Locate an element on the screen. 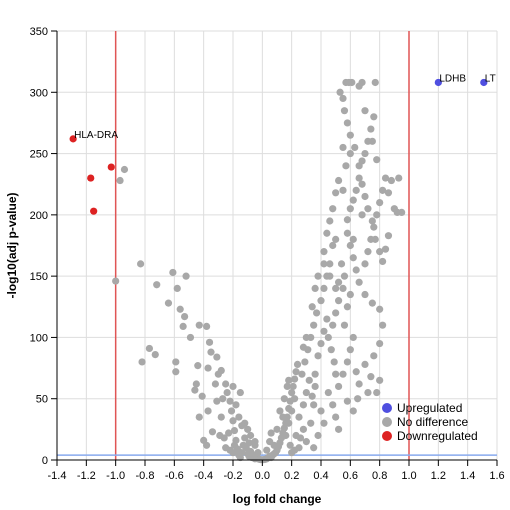 This screenshot has height=510, width=510. point-annotation: LT is located at coordinates (490, 78).